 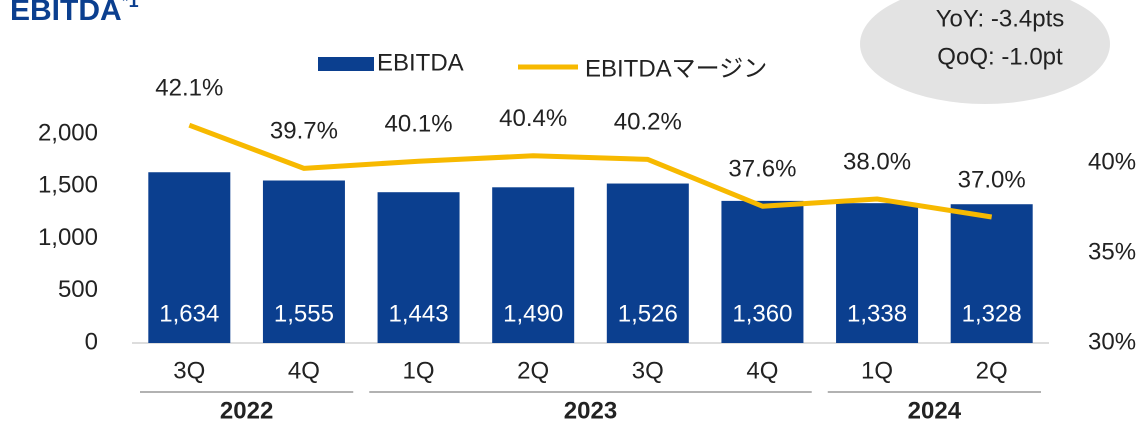 I want to click on annotation: YoY: -3.4pts, so click(x=1000, y=18).